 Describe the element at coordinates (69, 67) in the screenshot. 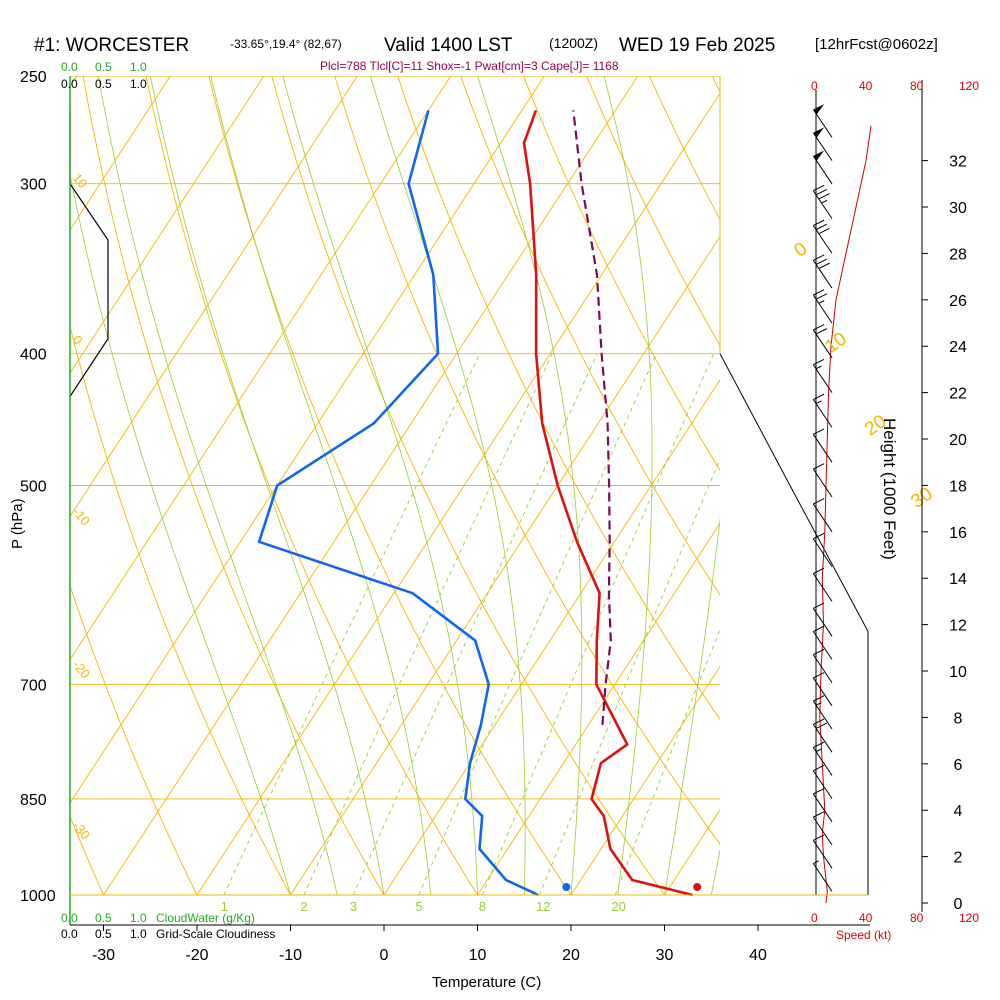

I see `cloud-scale-top-green-0: 0.0` at that location.